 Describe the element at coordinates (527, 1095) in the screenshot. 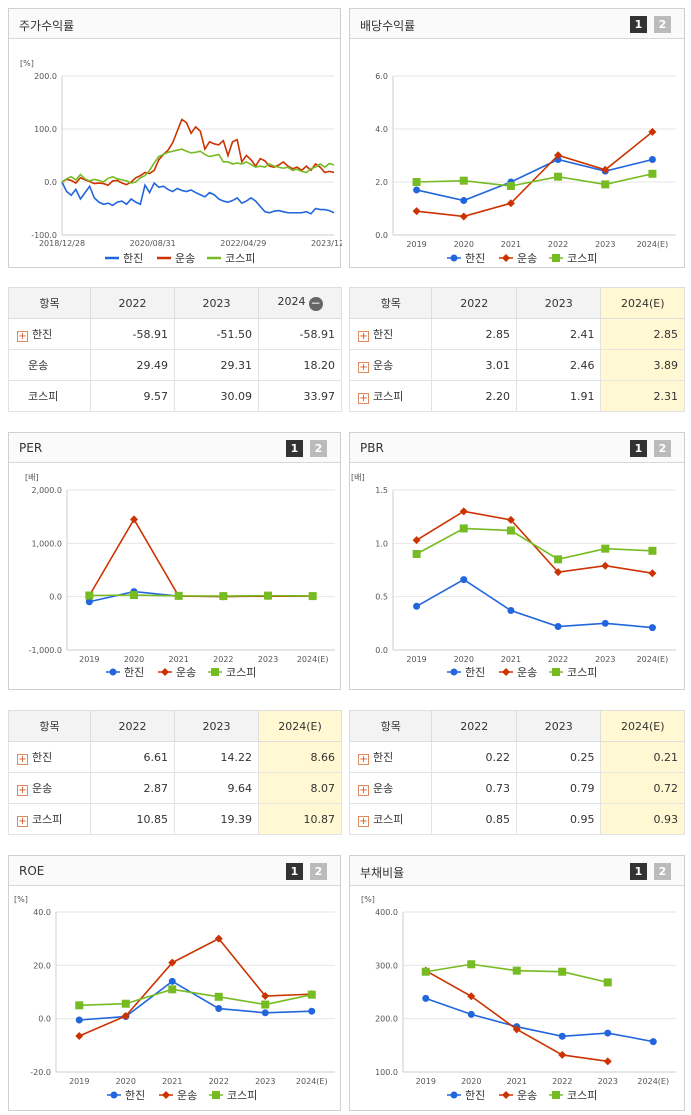

I see `legend-label: 운송` at that location.